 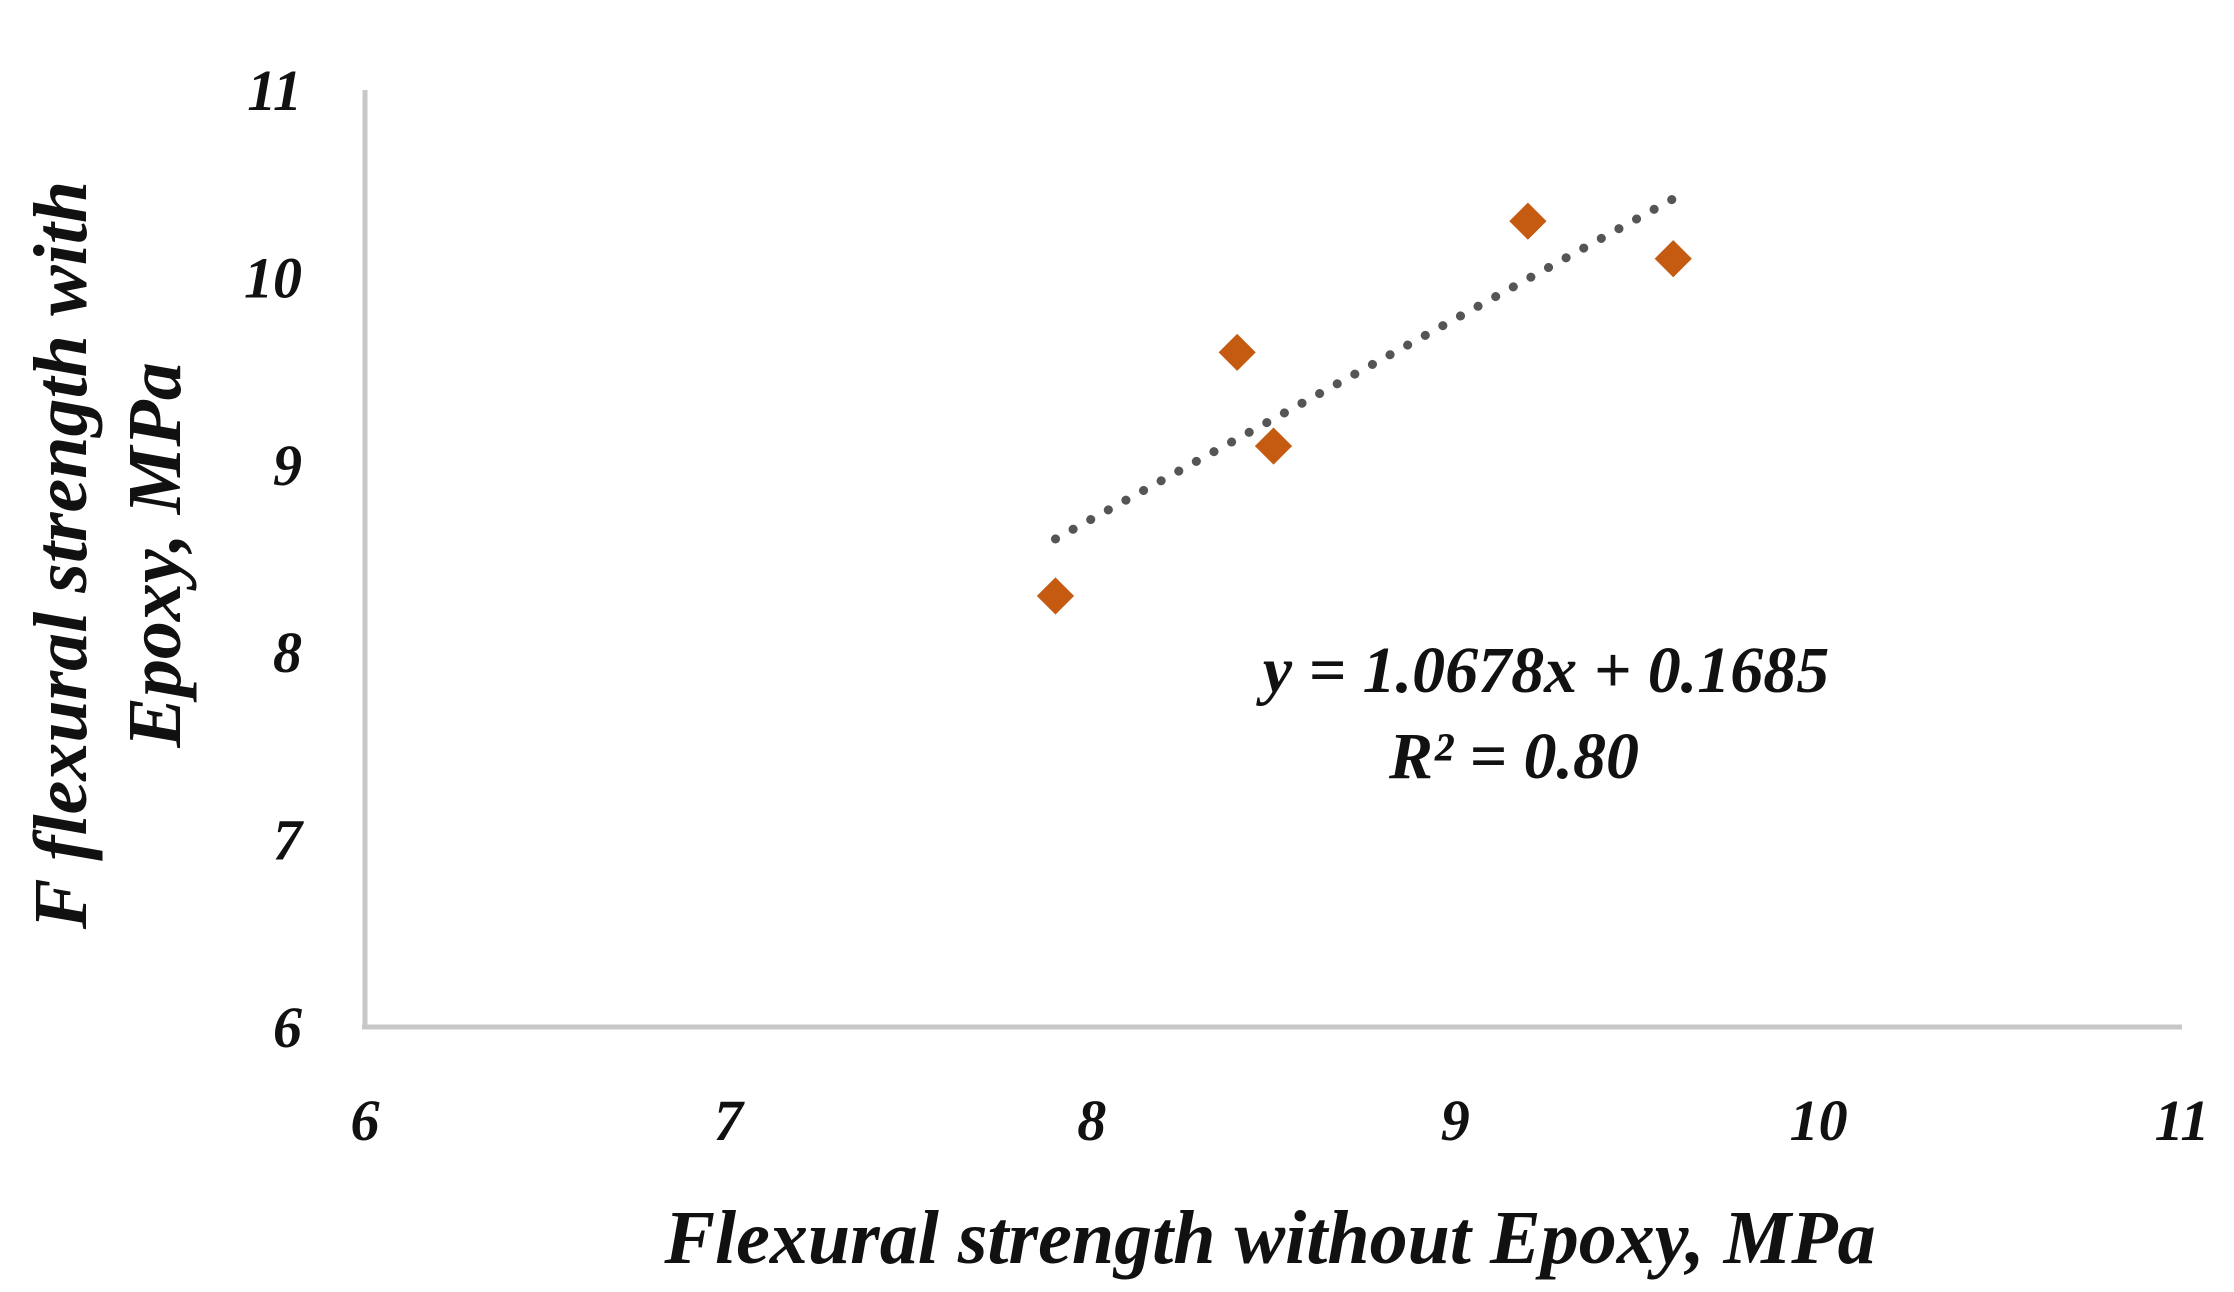 What do you see at coordinates (1269, 1238) in the screenshot?
I see `x-axis-title: Flexural strength without Epoxy, MPa` at bounding box center [1269, 1238].